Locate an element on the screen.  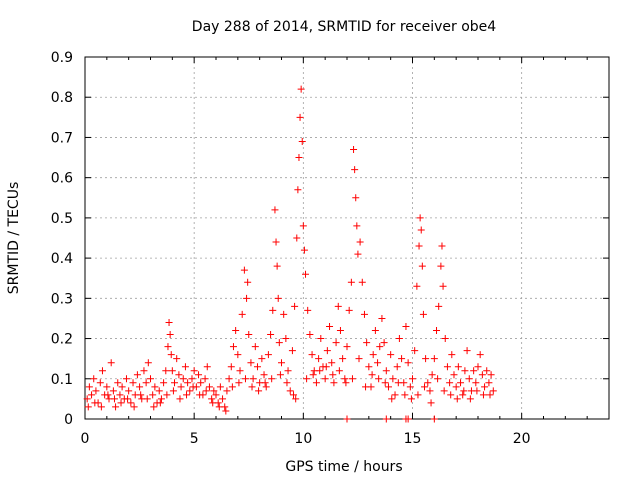
x-tick-label: 20 is located at coordinates (522, 439).